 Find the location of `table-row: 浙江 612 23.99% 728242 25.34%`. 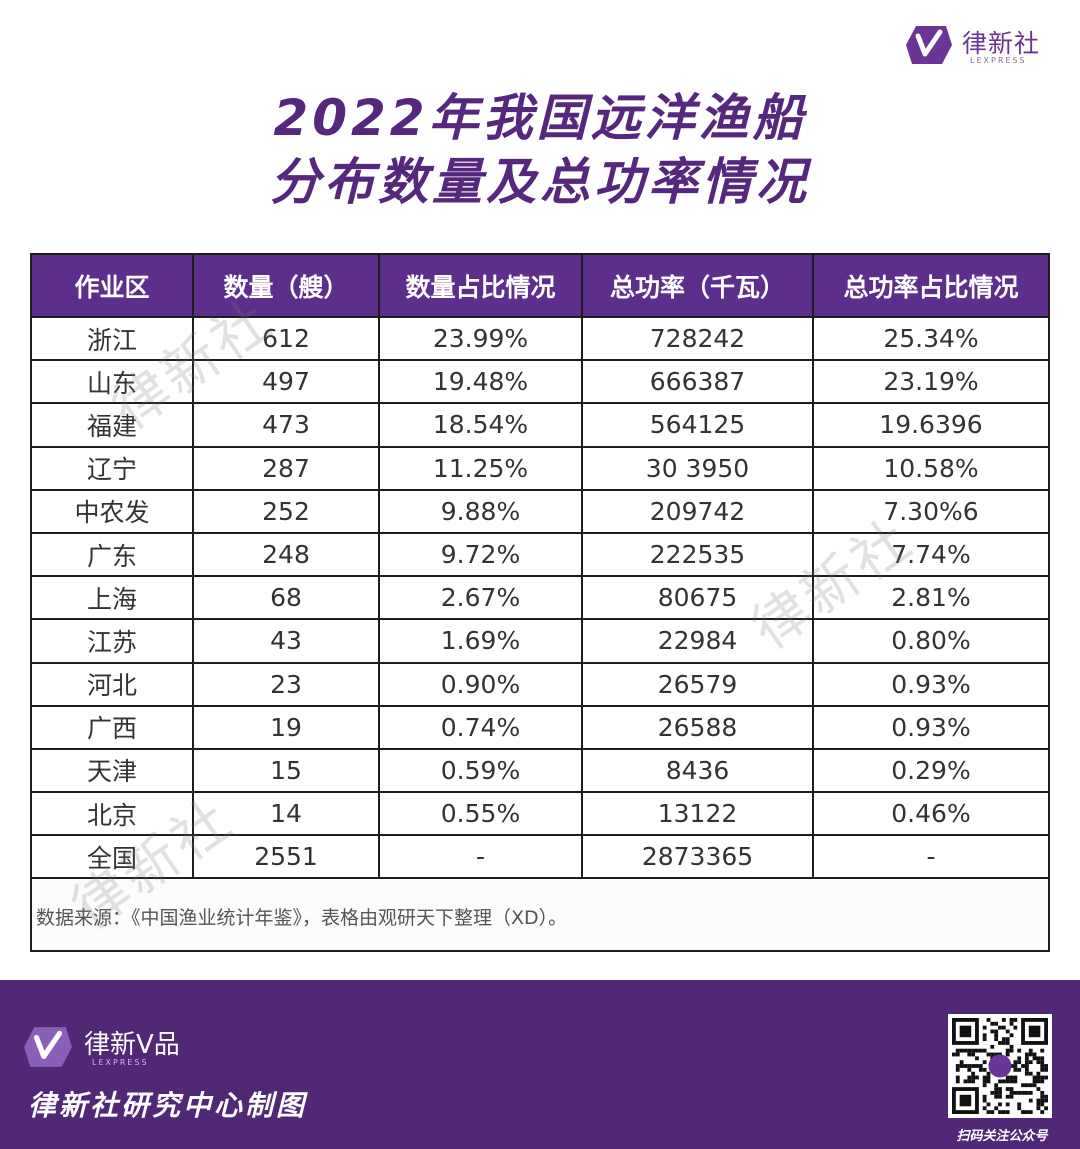

table-row: 浙江 612 23.99% 728242 25.34% is located at coordinates (540, 338).